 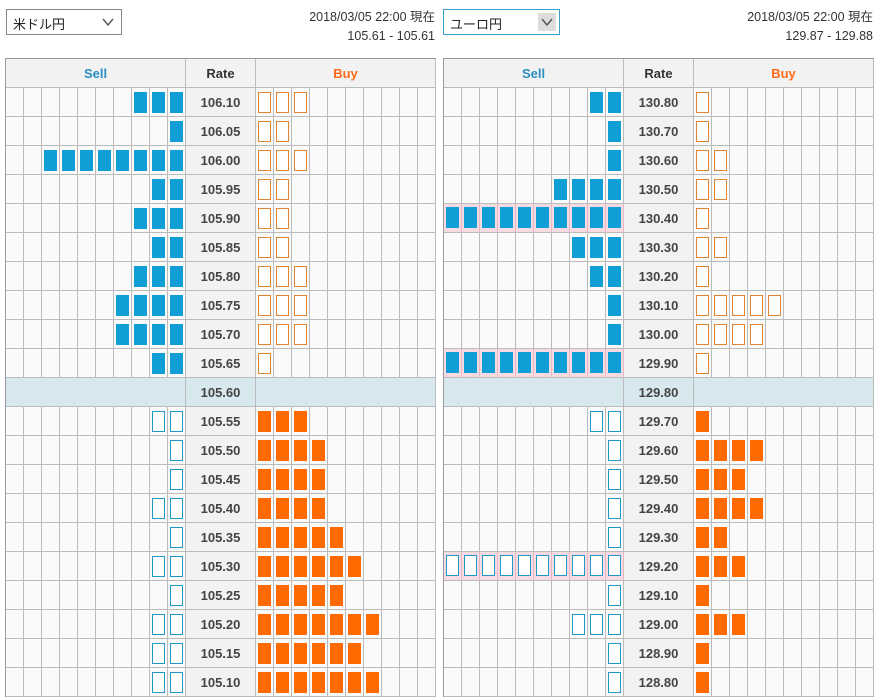 I want to click on pair-select-left: 米ドル円, so click(x=64, y=22).